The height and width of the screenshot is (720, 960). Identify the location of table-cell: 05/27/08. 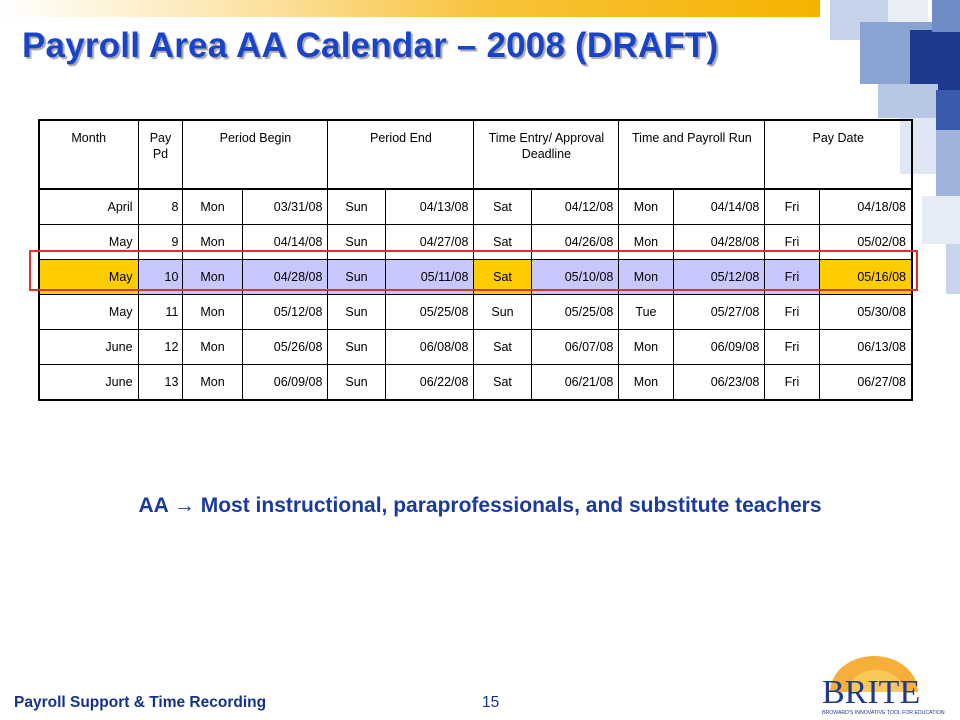
(719, 312).